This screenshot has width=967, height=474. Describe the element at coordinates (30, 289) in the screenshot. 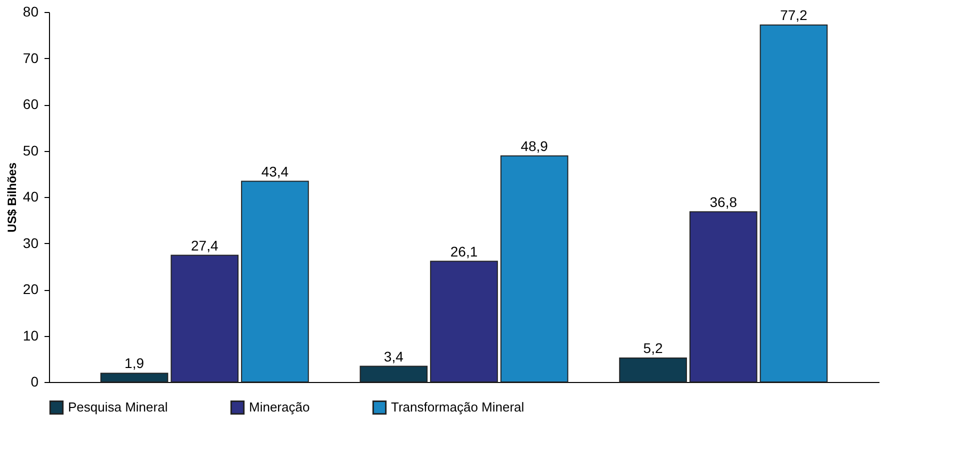

I see `y-tick-label: 20` at that location.